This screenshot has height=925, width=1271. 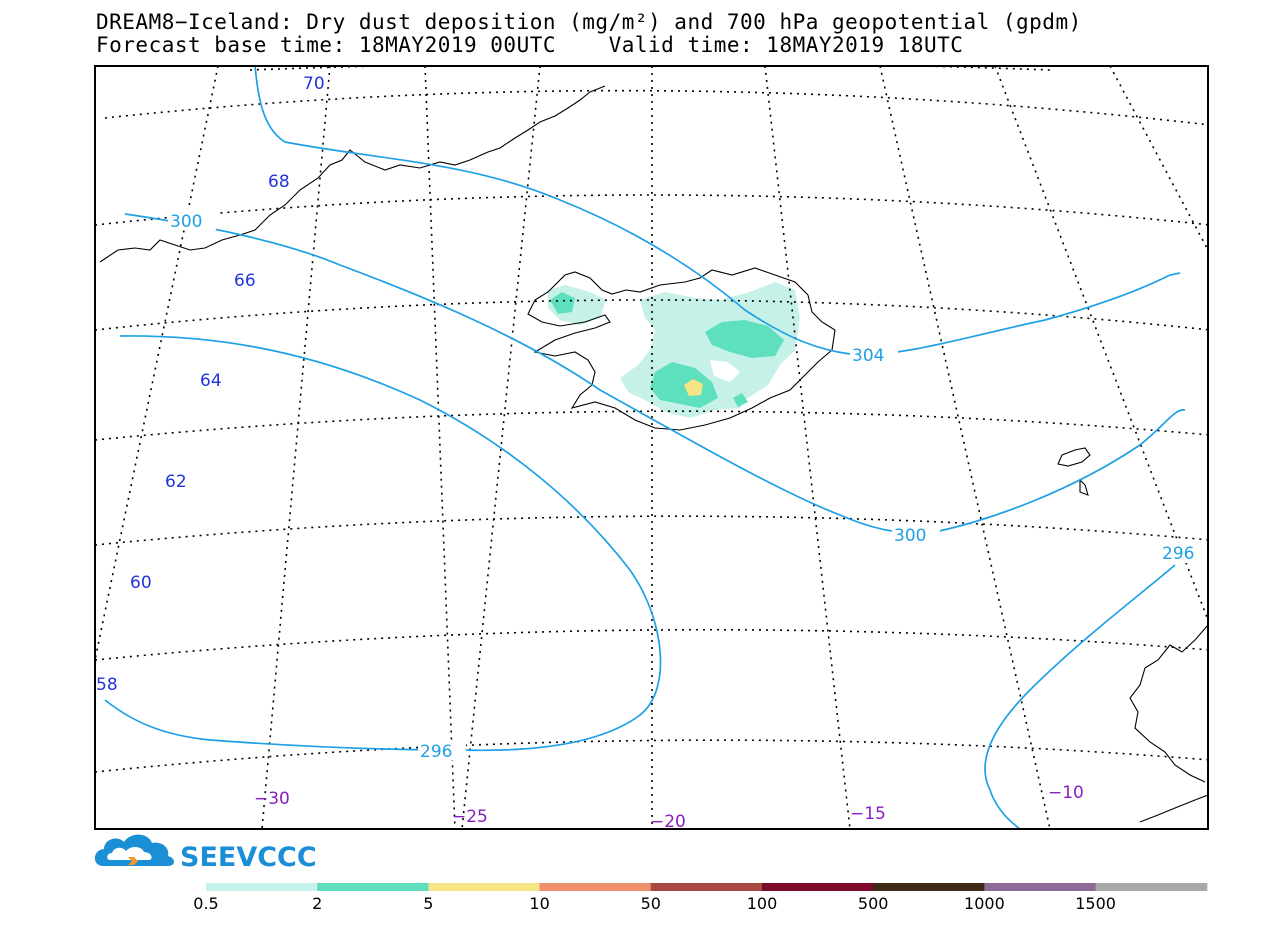 I want to click on lon-label: −10, so click(x=1066, y=793).